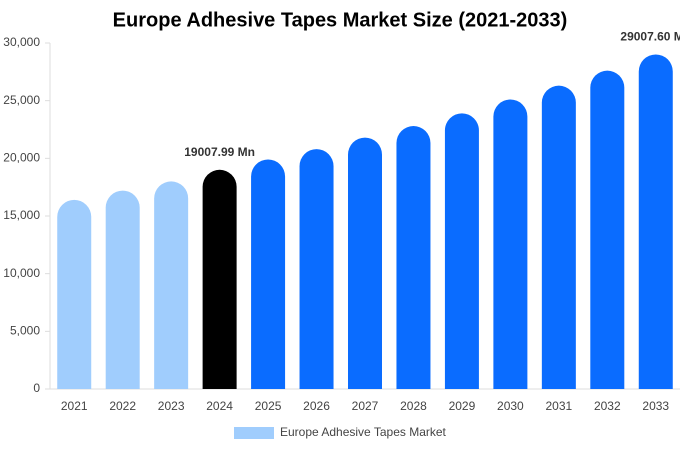  Describe the element at coordinates (122, 406) in the screenshot. I see `x-tick-label: 2022` at that location.